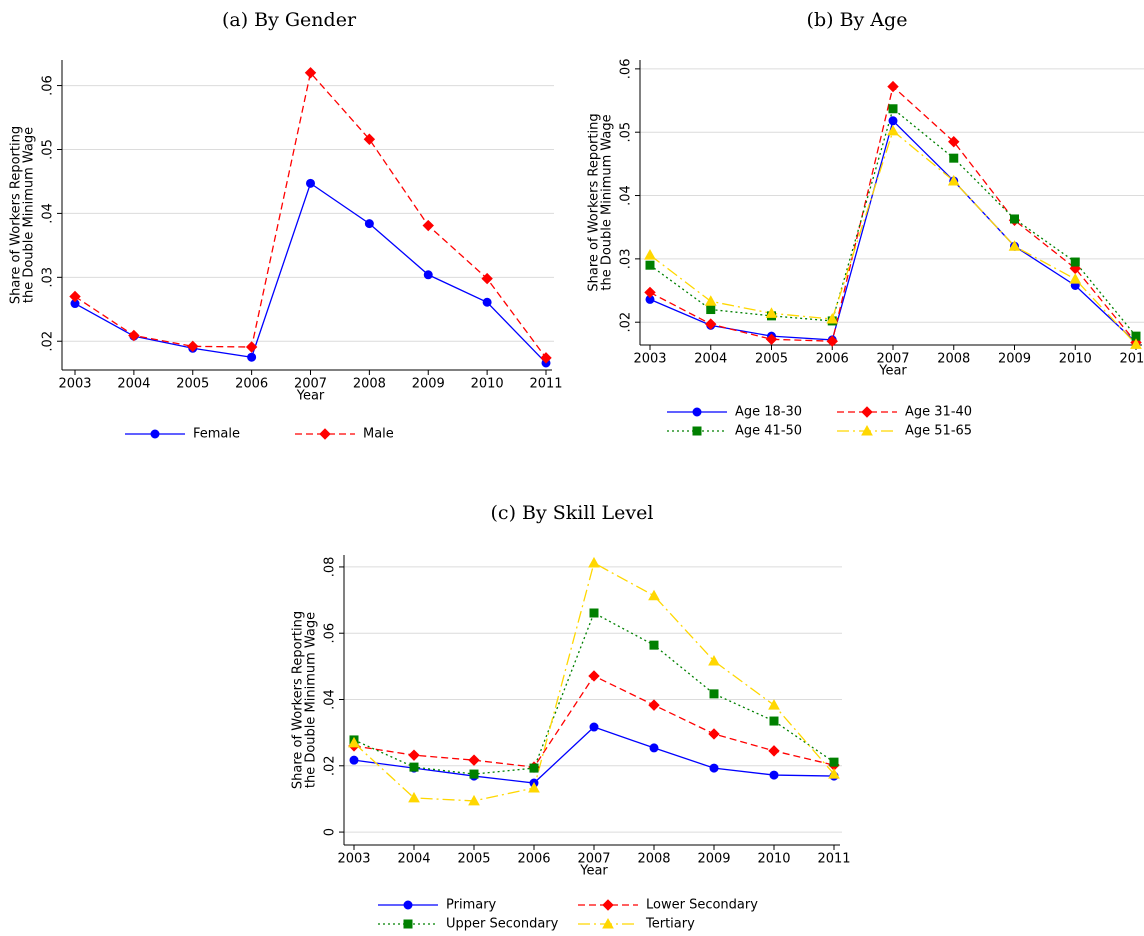 The height and width of the screenshot is (936, 1144). What do you see at coordinates (471, 905) in the screenshot?
I see `legend-label: Primary` at bounding box center [471, 905].